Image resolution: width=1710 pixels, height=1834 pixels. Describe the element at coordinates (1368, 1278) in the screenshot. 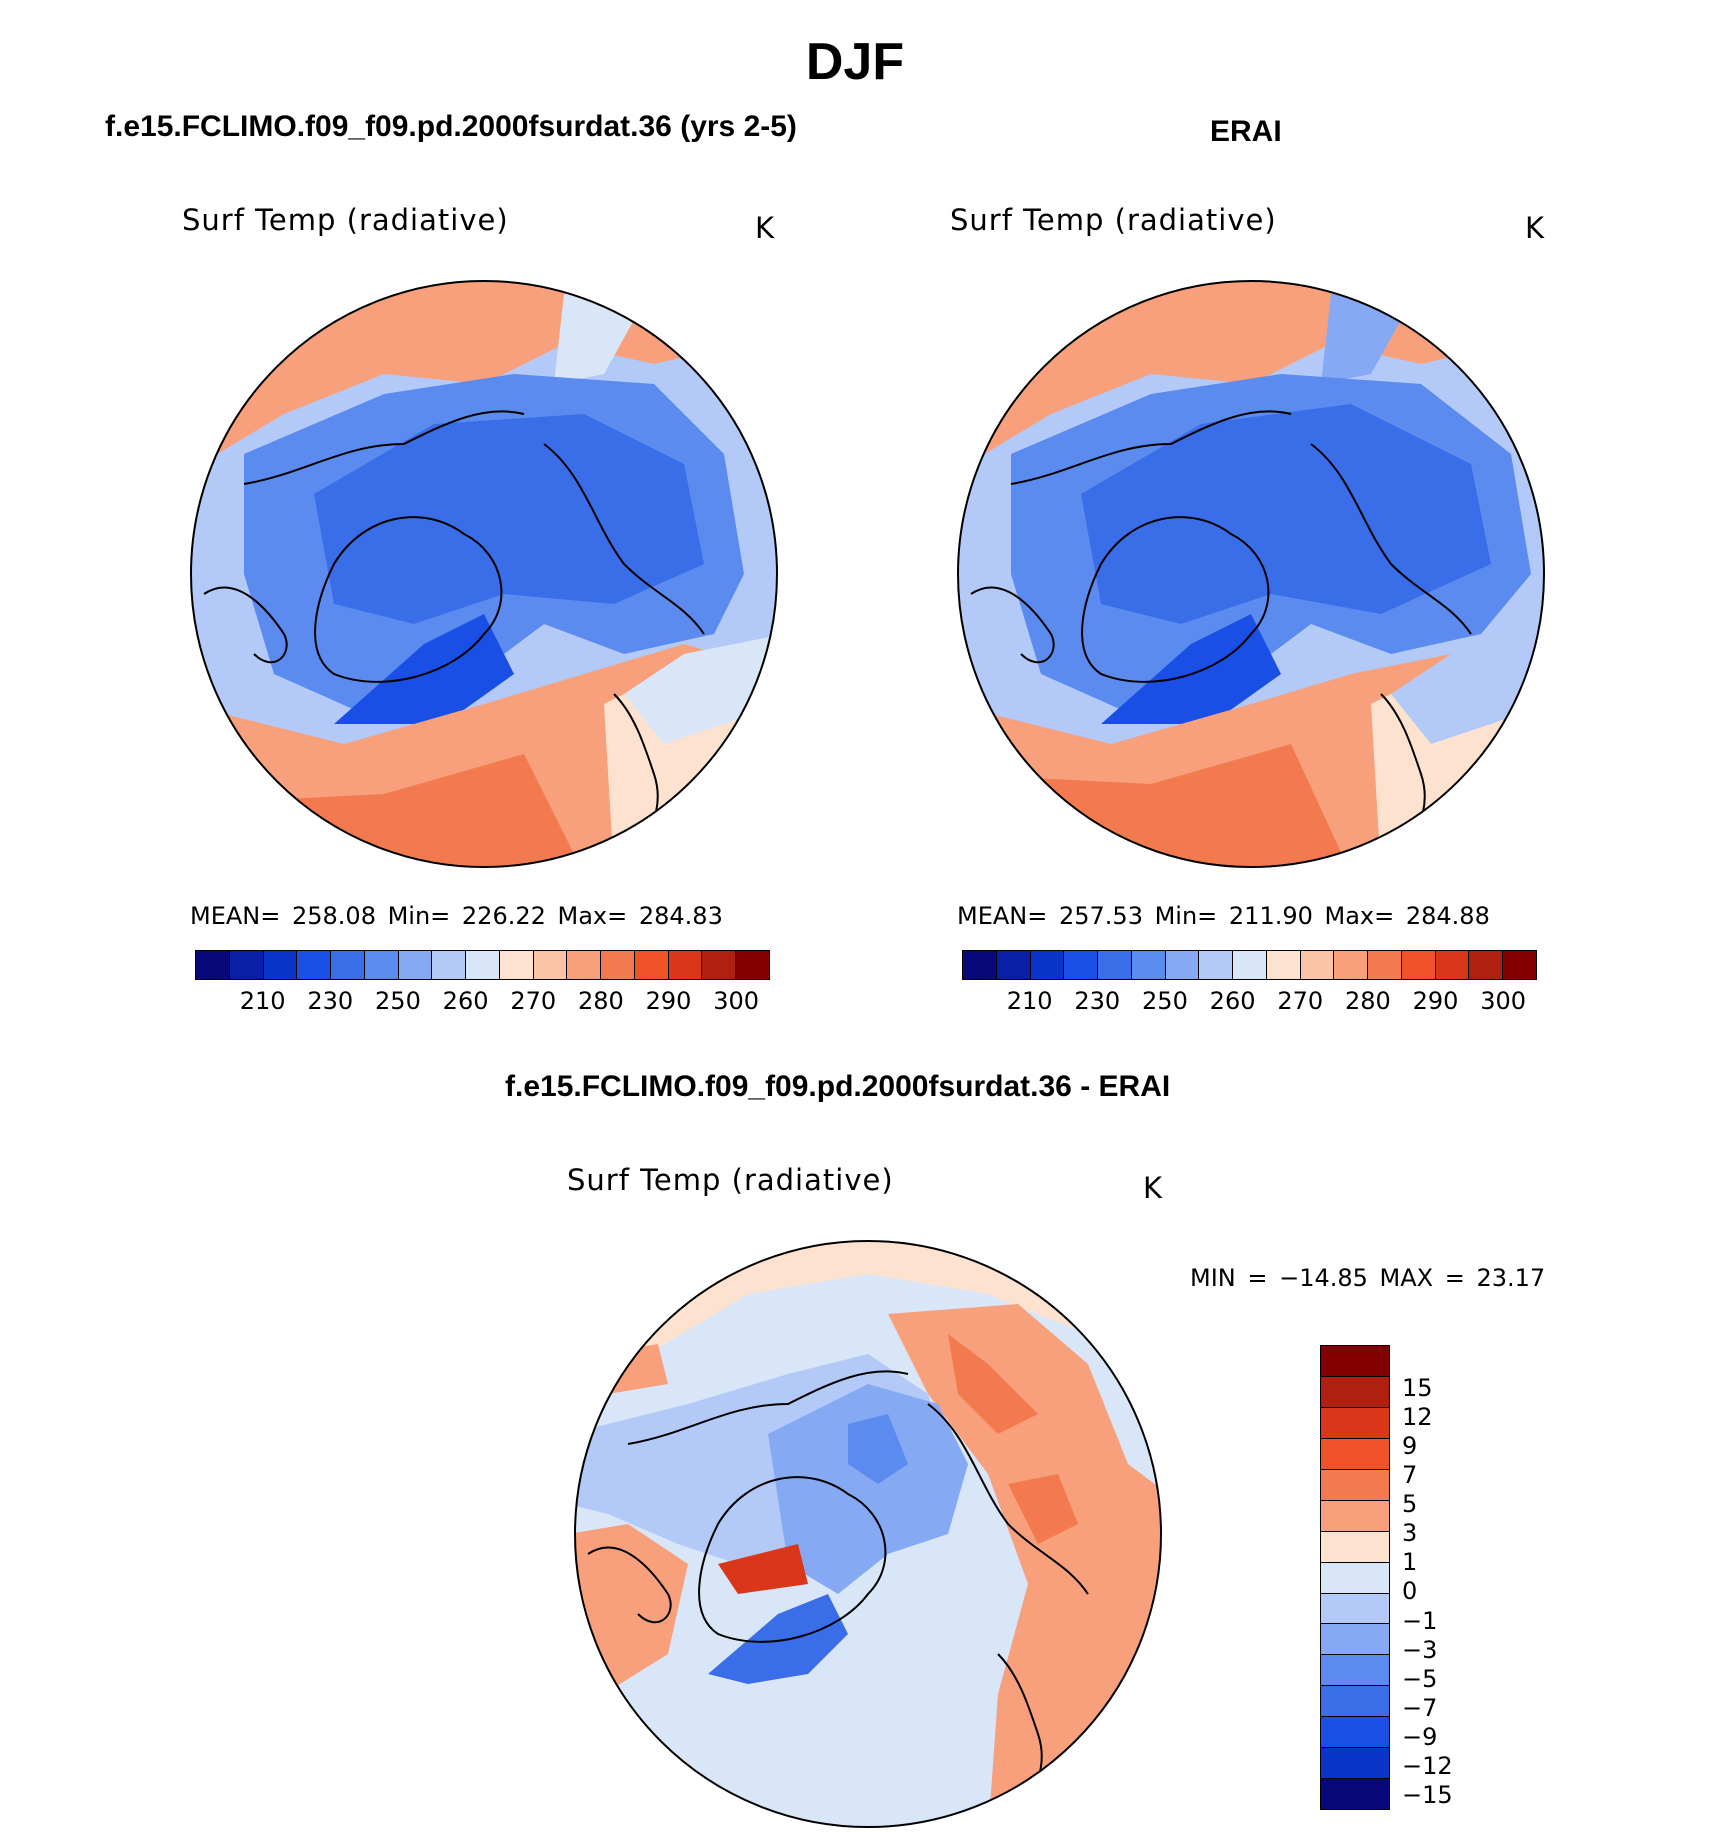

I see `diff-minmax: MIN = −14.85 MAX = 23.17` at that location.